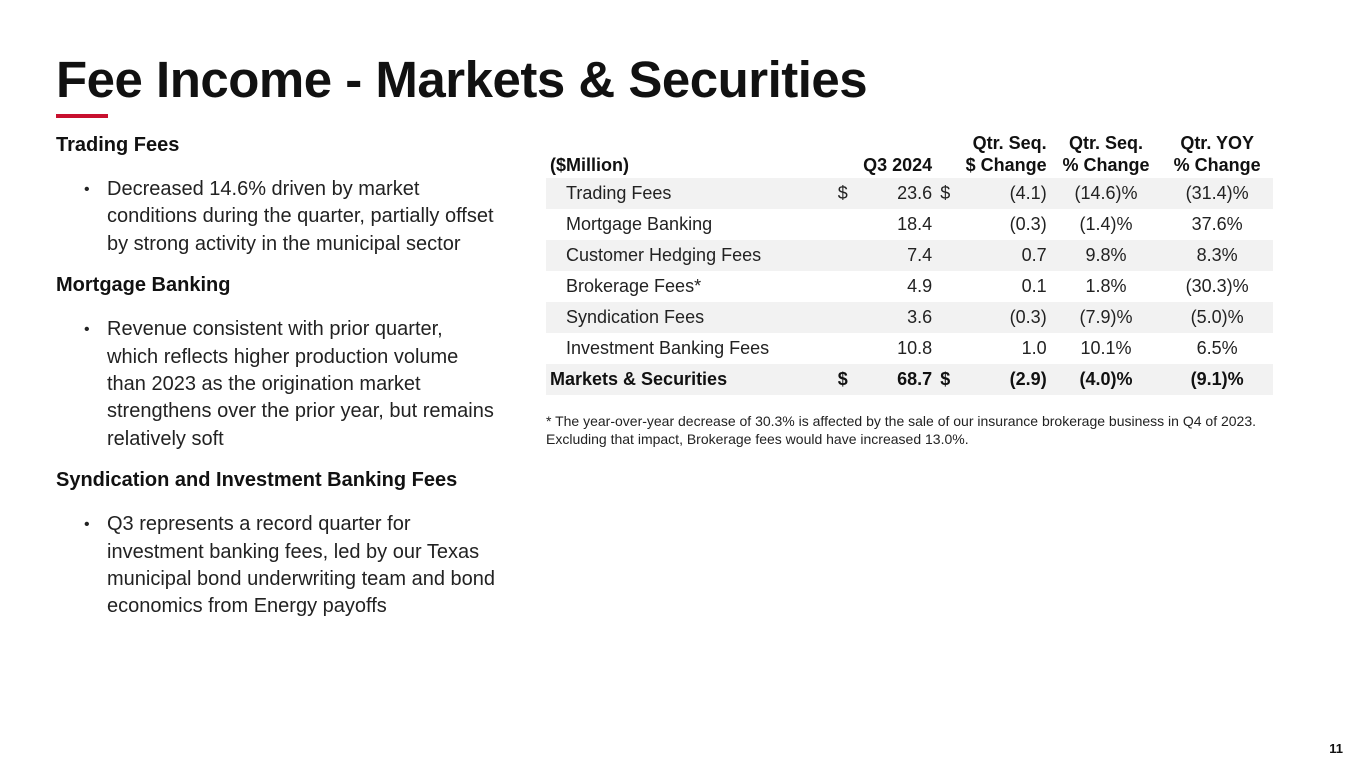  What do you see at coordinates (589, 165) in the screenshot?
I see `header-label: ($Million)` at bounding box center [589, 165].